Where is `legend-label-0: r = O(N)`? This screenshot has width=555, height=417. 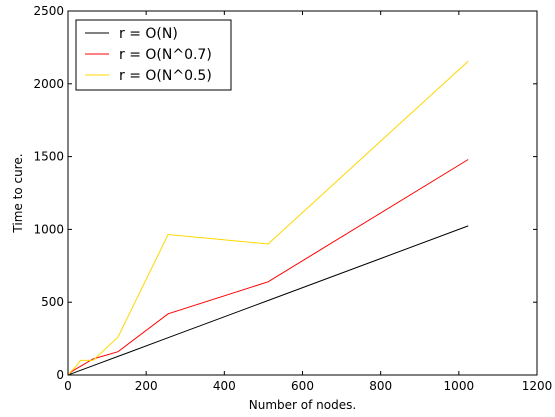
legend-label-0: r = O(N) is located at coordinates (148, 34).